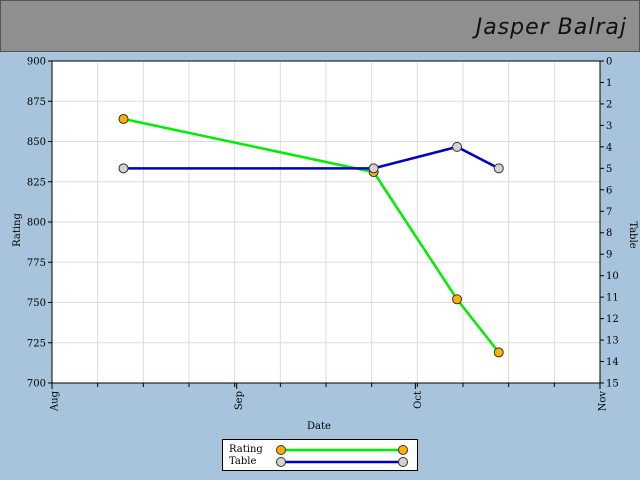 This screenshot has width=640, height=480. I want to click on y-left-tick-label: 875, so click(36, 102).